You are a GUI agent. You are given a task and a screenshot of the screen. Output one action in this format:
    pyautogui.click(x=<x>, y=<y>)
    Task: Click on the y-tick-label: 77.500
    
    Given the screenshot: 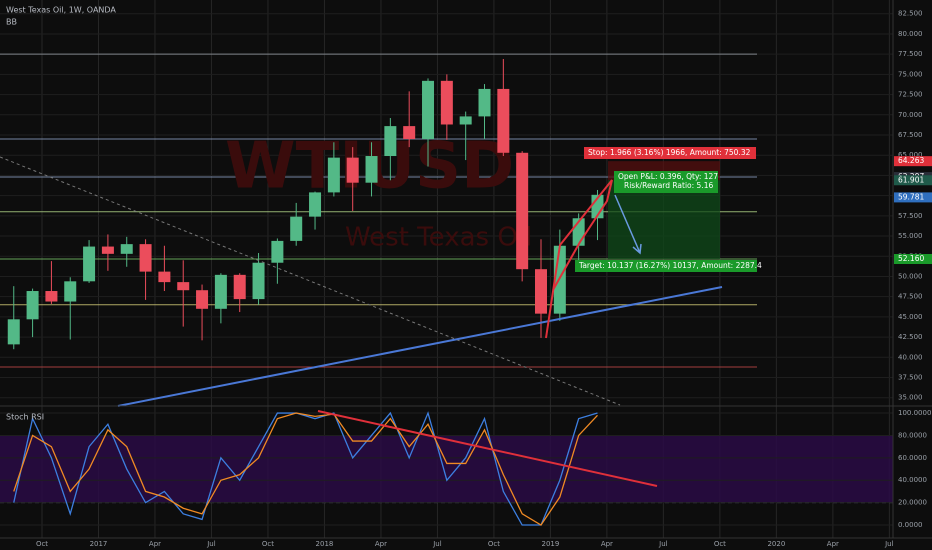 What is the action you would take?
    pyautogui.click(x=910, y=54)
    